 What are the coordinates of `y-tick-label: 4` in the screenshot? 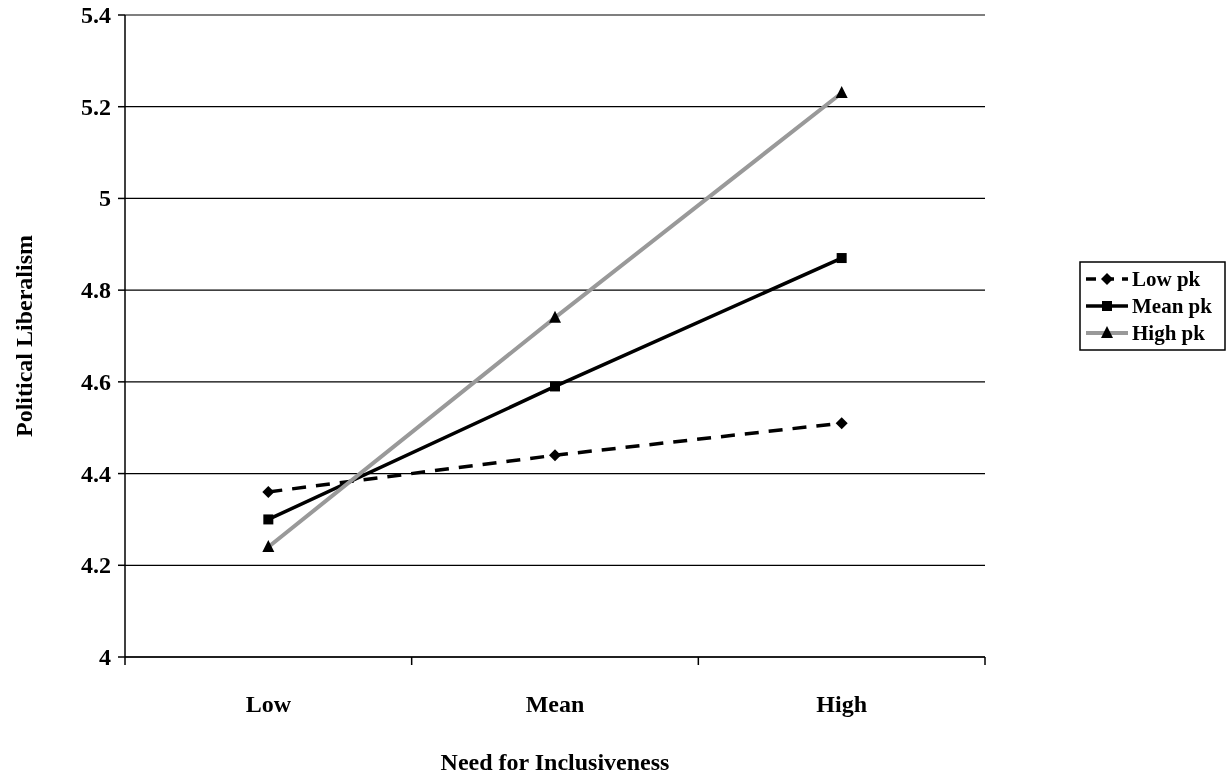 It's located at (105, 657).